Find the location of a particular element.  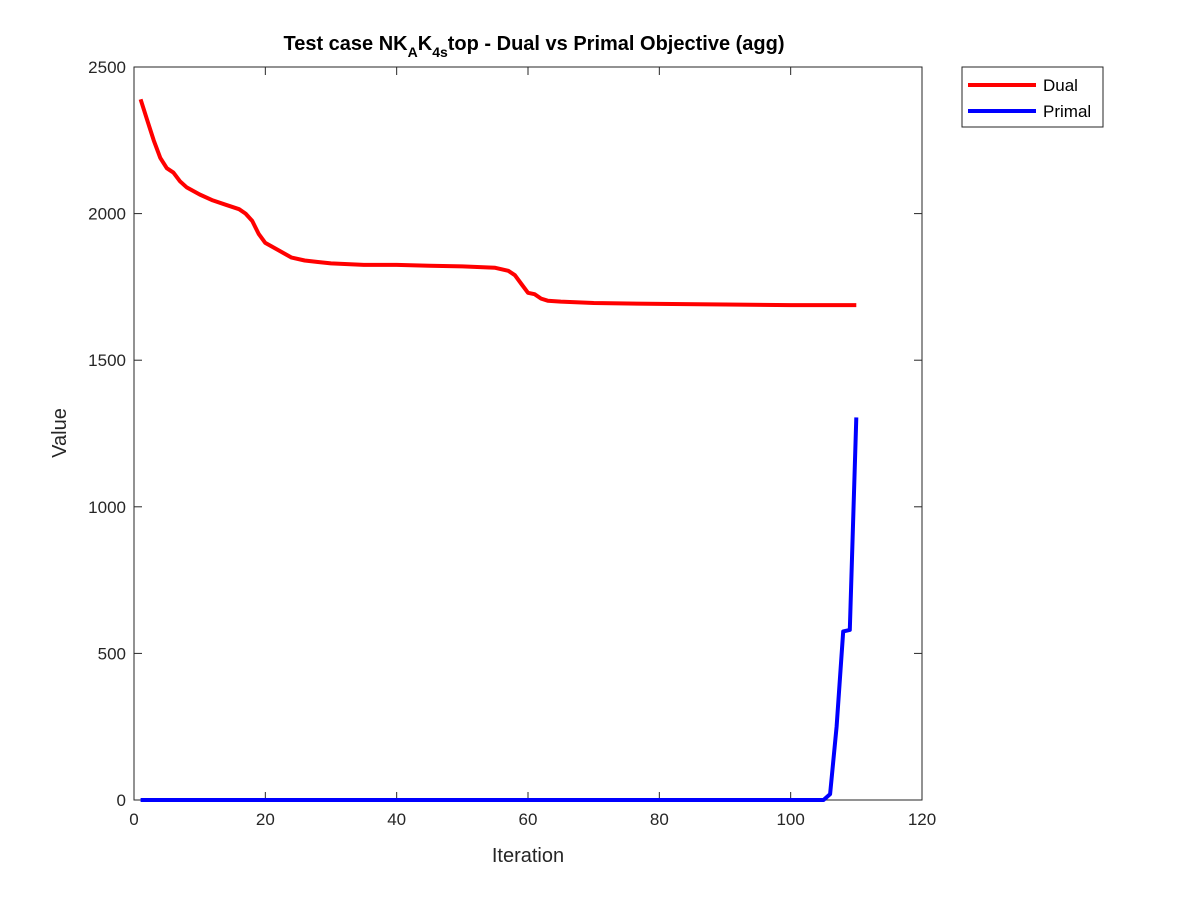

x-tick-label: 60 is located at coordinates (528, 819).